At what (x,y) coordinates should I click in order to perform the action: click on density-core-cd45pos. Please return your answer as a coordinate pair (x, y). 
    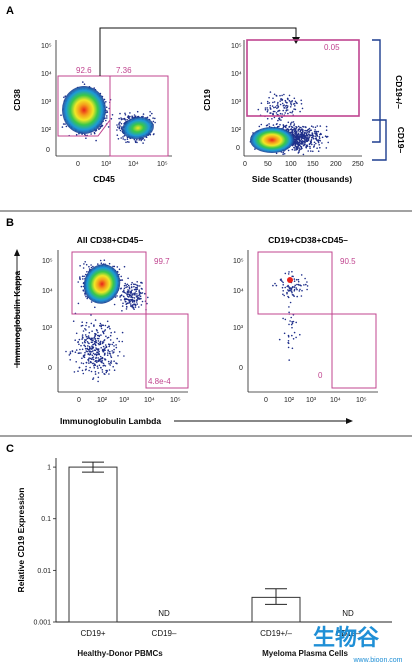
    Looking at the image, I should click on (138, 128).